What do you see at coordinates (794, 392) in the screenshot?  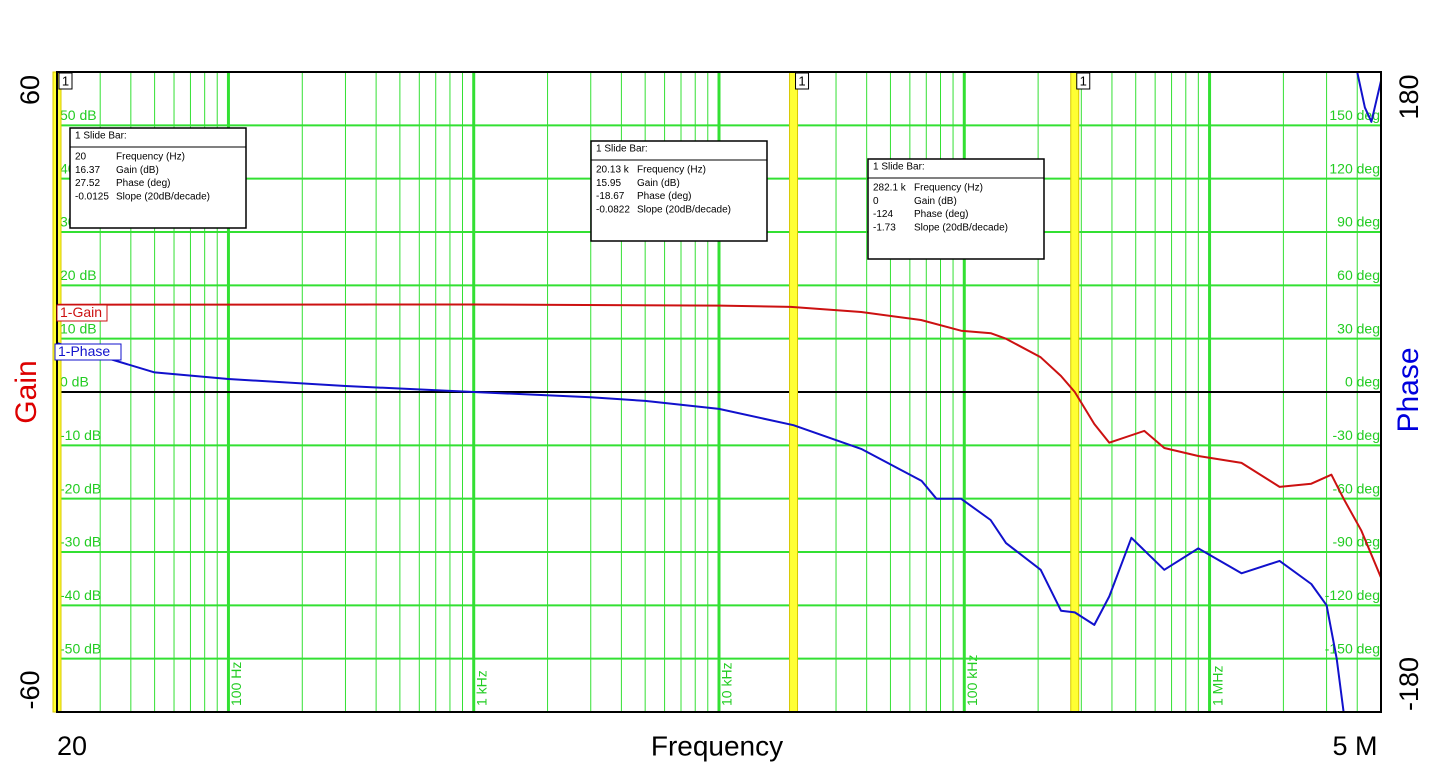 I see `cursor-bar` at bounding box center [794, 392].